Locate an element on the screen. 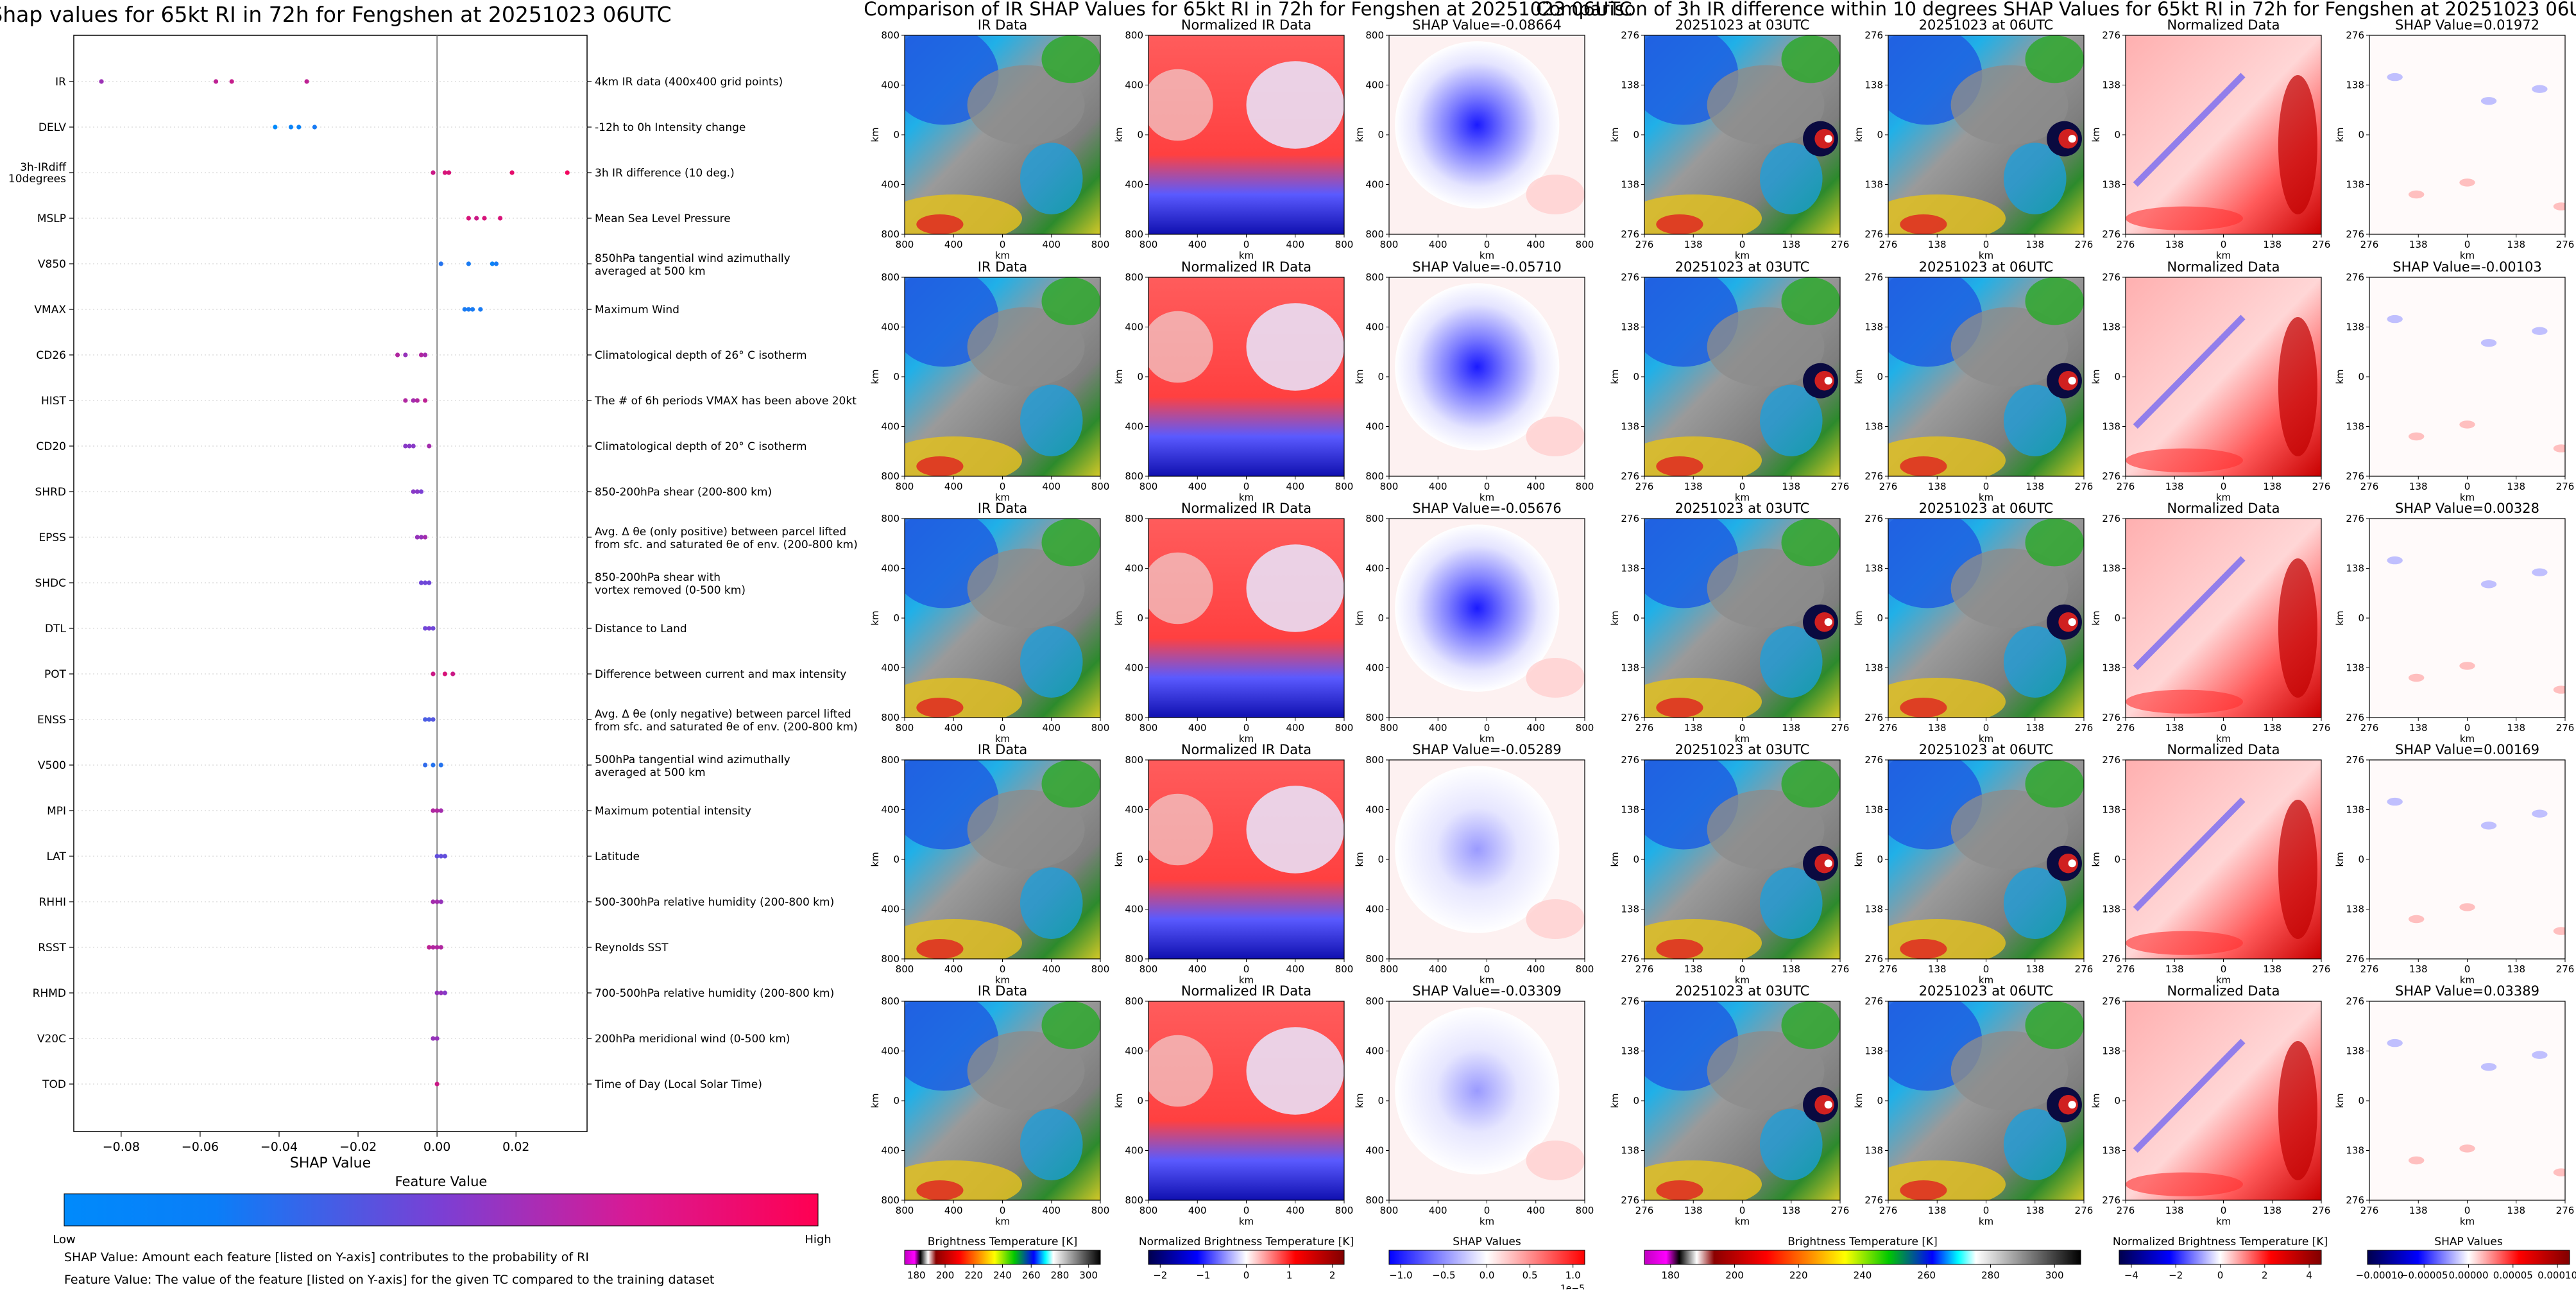 This screenshot has height=1292, width=2576. feature-label: LAT is located at coordinates (56, 856).